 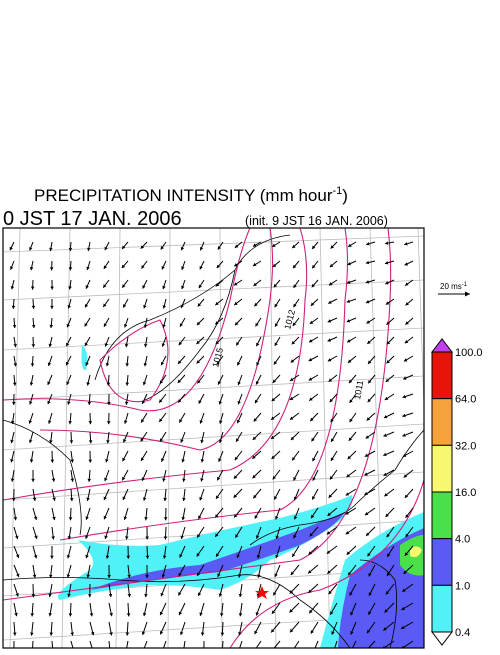 I want to click on wind-reference-exponent: -1, so click(x=465, y=285).